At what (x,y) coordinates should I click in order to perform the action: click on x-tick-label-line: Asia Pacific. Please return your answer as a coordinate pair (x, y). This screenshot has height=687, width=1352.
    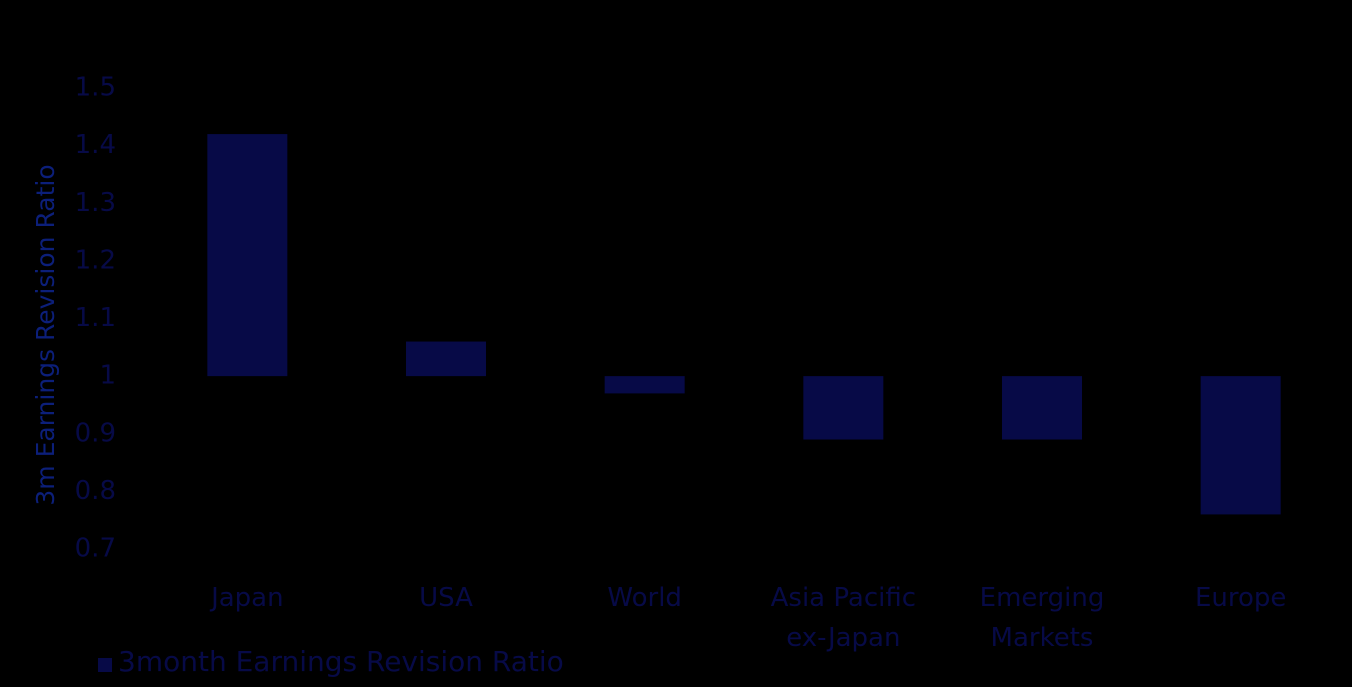
    Looking at the image, I should click on (843, 598).